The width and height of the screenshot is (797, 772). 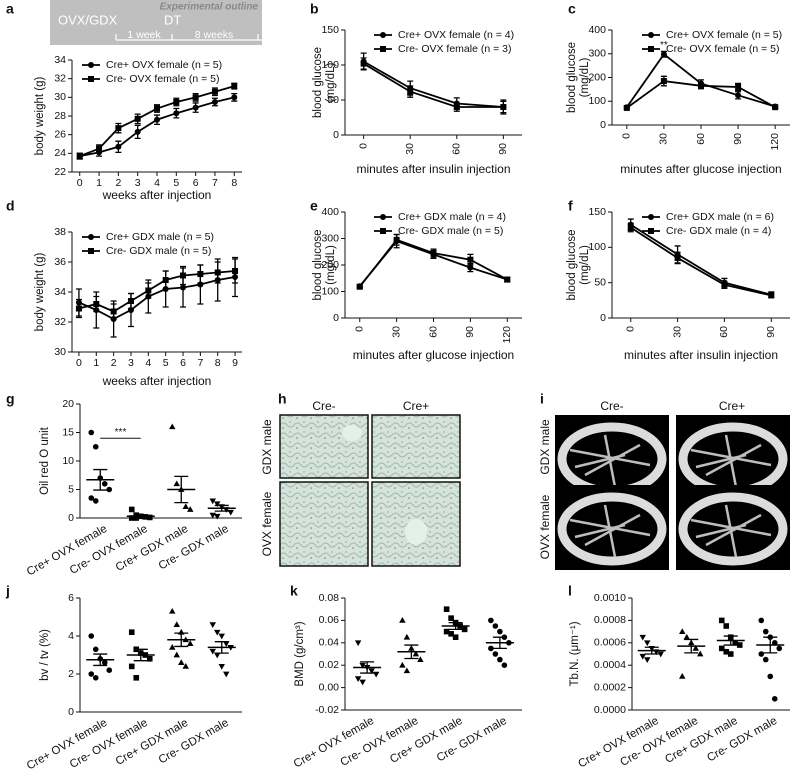 I want to click on microct-image, so click(x=612, y=527).